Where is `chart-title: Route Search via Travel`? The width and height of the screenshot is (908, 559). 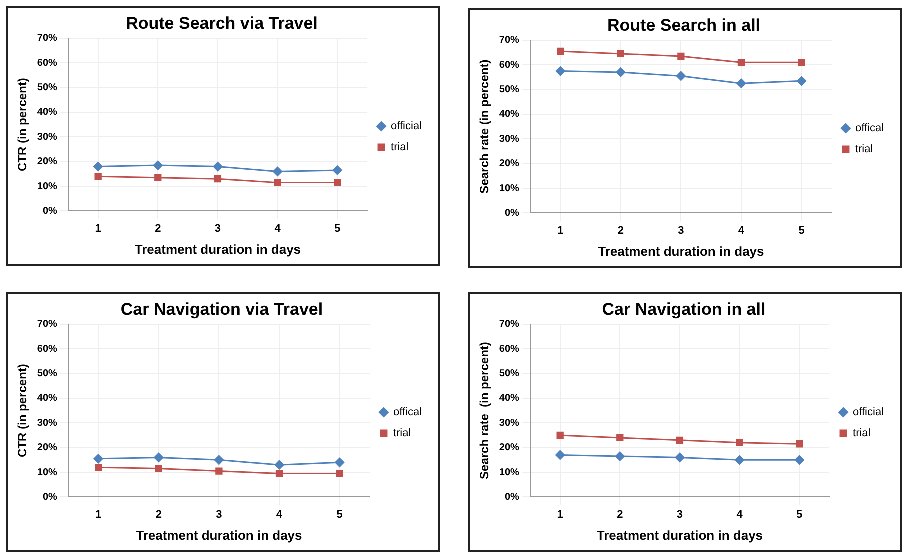
chart-title: Route Search via Travel is located at coordinates (222, 23).